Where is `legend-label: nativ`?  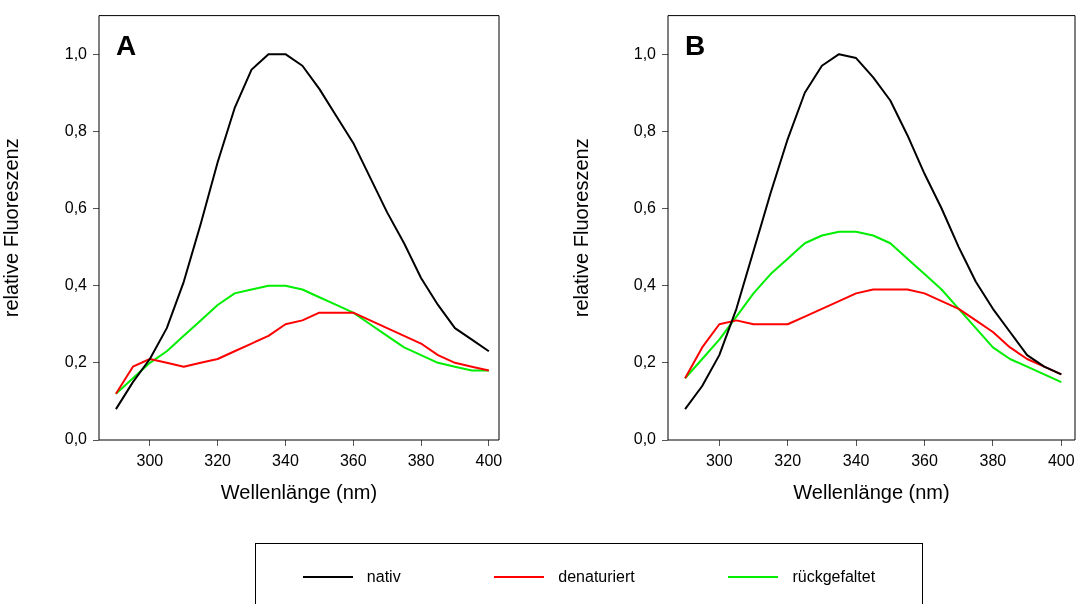
legend-label: nativ is located at coordinates (383, 577).